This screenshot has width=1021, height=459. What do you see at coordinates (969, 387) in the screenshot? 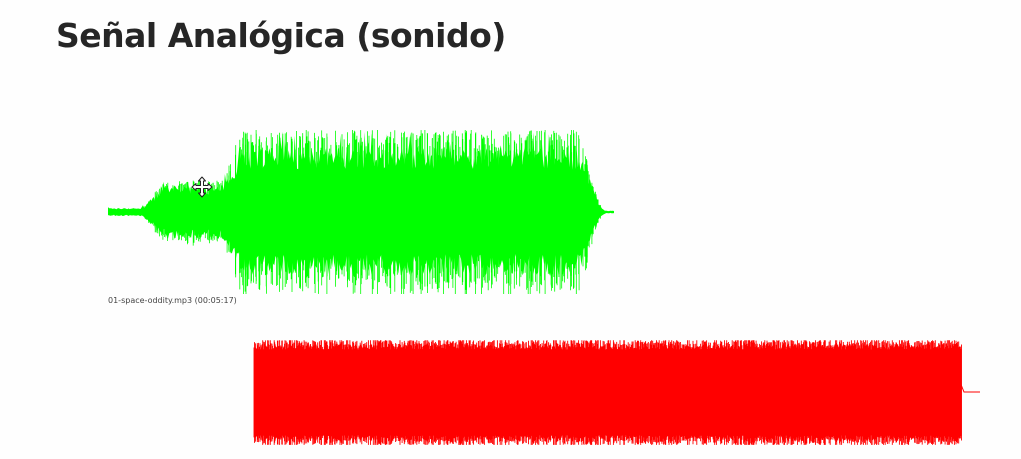
I see `digital-waveform-tail` at bounding box center [969, 387].